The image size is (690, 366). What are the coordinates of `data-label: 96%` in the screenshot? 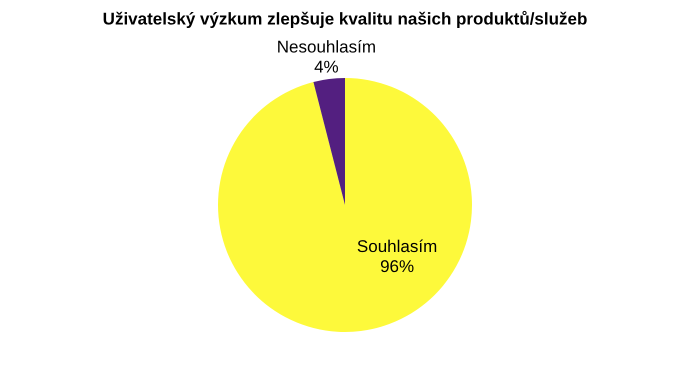 It's located at (397, 266).